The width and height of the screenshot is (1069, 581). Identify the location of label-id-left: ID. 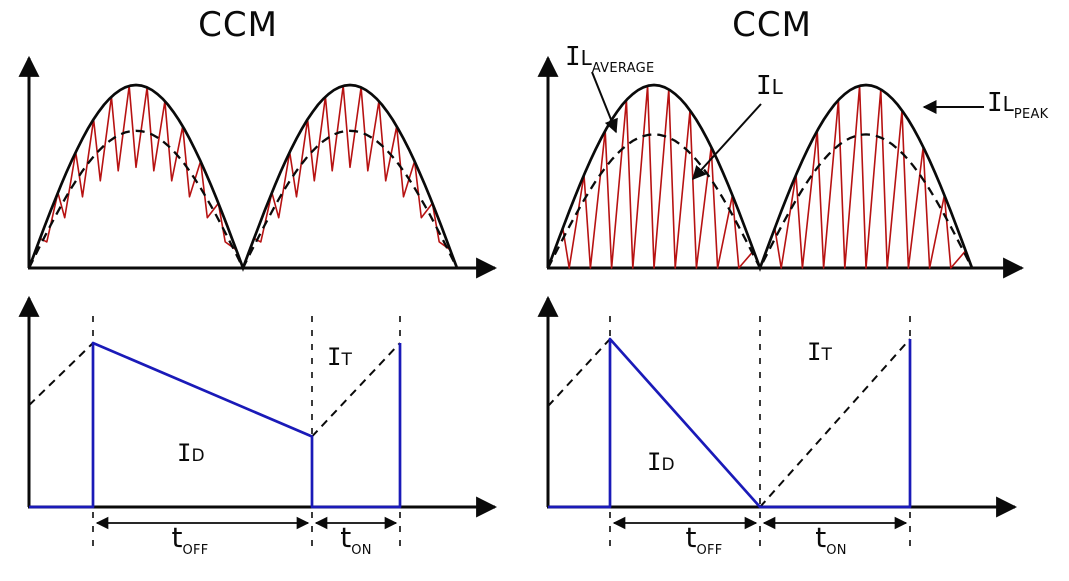
(191, 453).